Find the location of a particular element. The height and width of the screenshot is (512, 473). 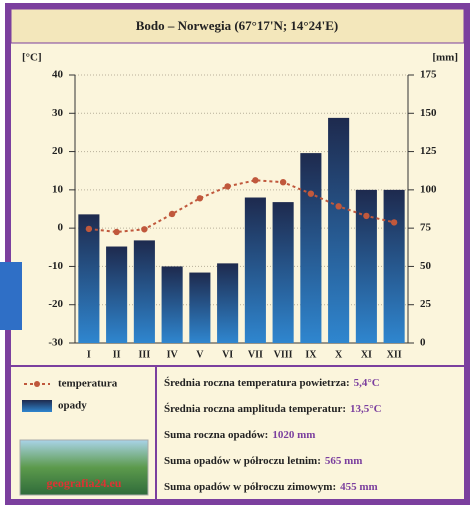

y-tick-label: -10 is located at coordinates (55, 266).